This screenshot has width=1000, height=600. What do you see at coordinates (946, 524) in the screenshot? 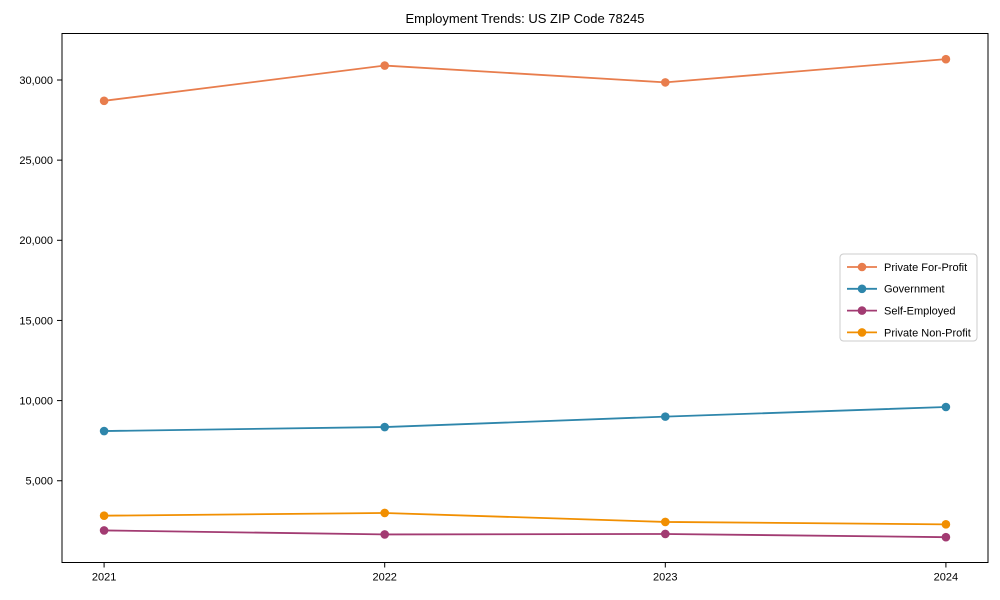
I see `data-point-private-non-profit-2024` at bounding box center [946, 524].